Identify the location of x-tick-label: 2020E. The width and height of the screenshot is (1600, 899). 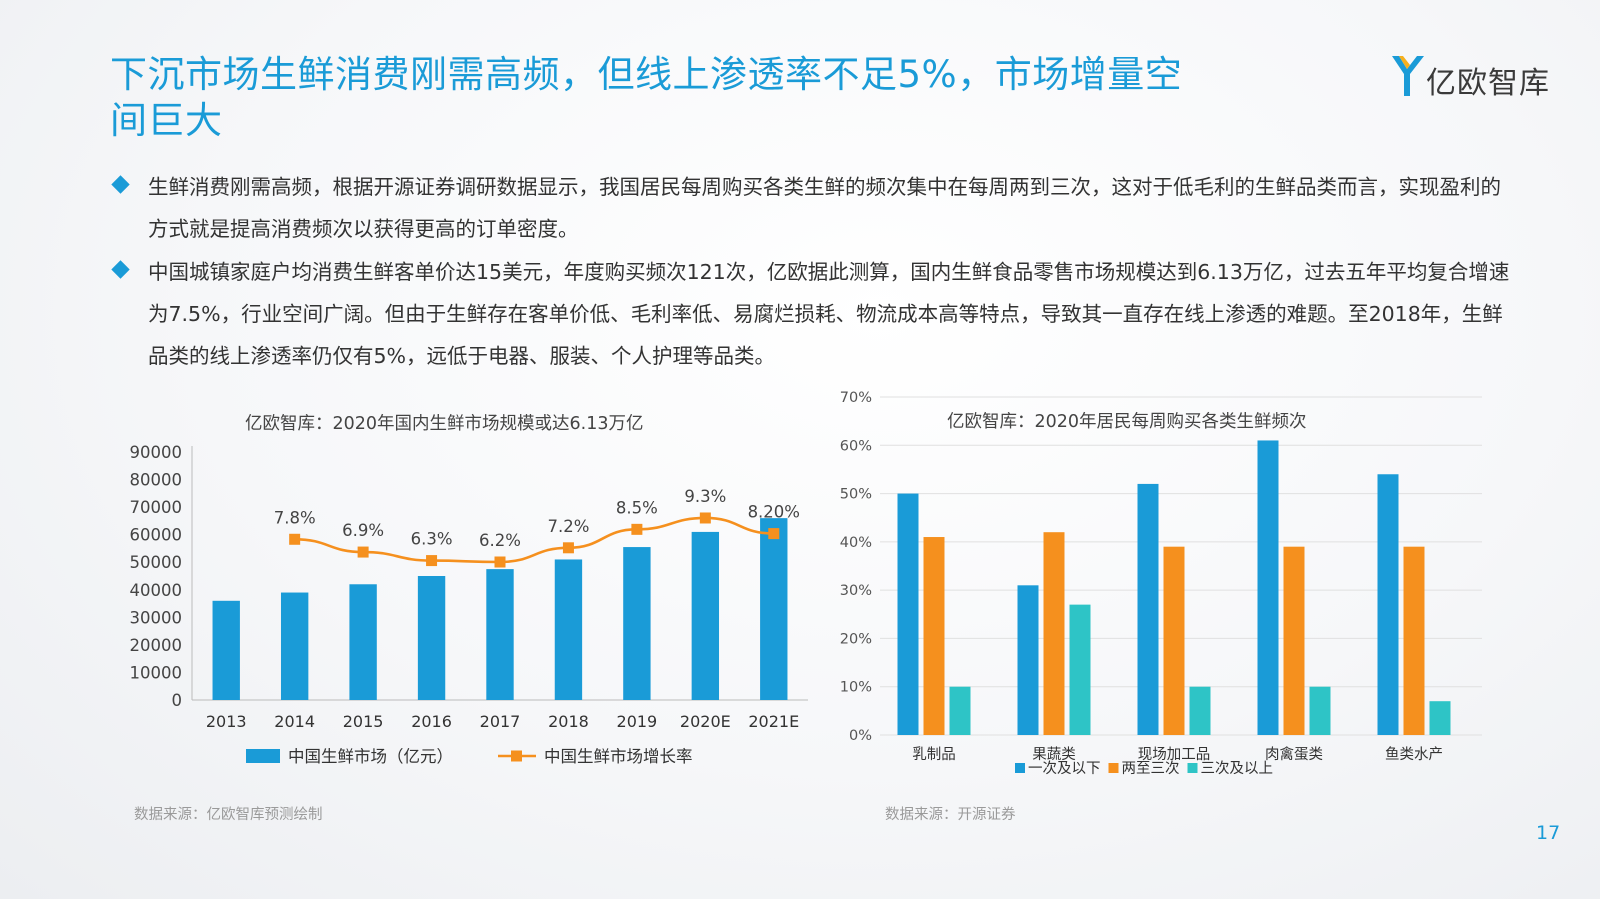
(705, 721).